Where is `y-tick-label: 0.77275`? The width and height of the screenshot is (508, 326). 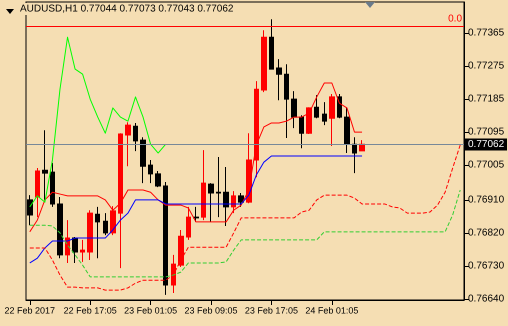
y-tick-label: 0.77275 is located at coordinates (486, 66).